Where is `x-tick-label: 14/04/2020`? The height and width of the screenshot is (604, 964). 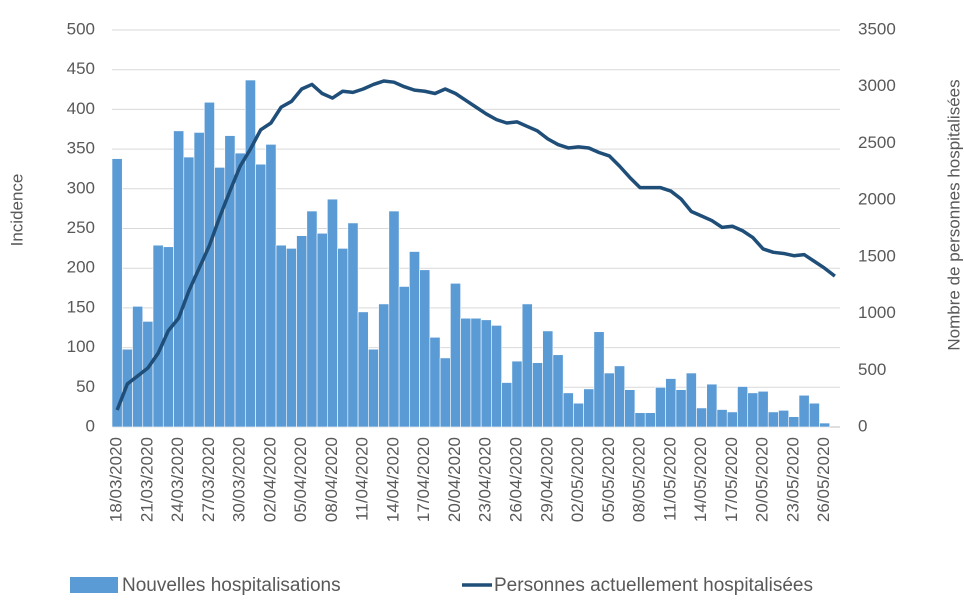 x-tick-label: 14/04/2020 is located at coordinates (392, 479).